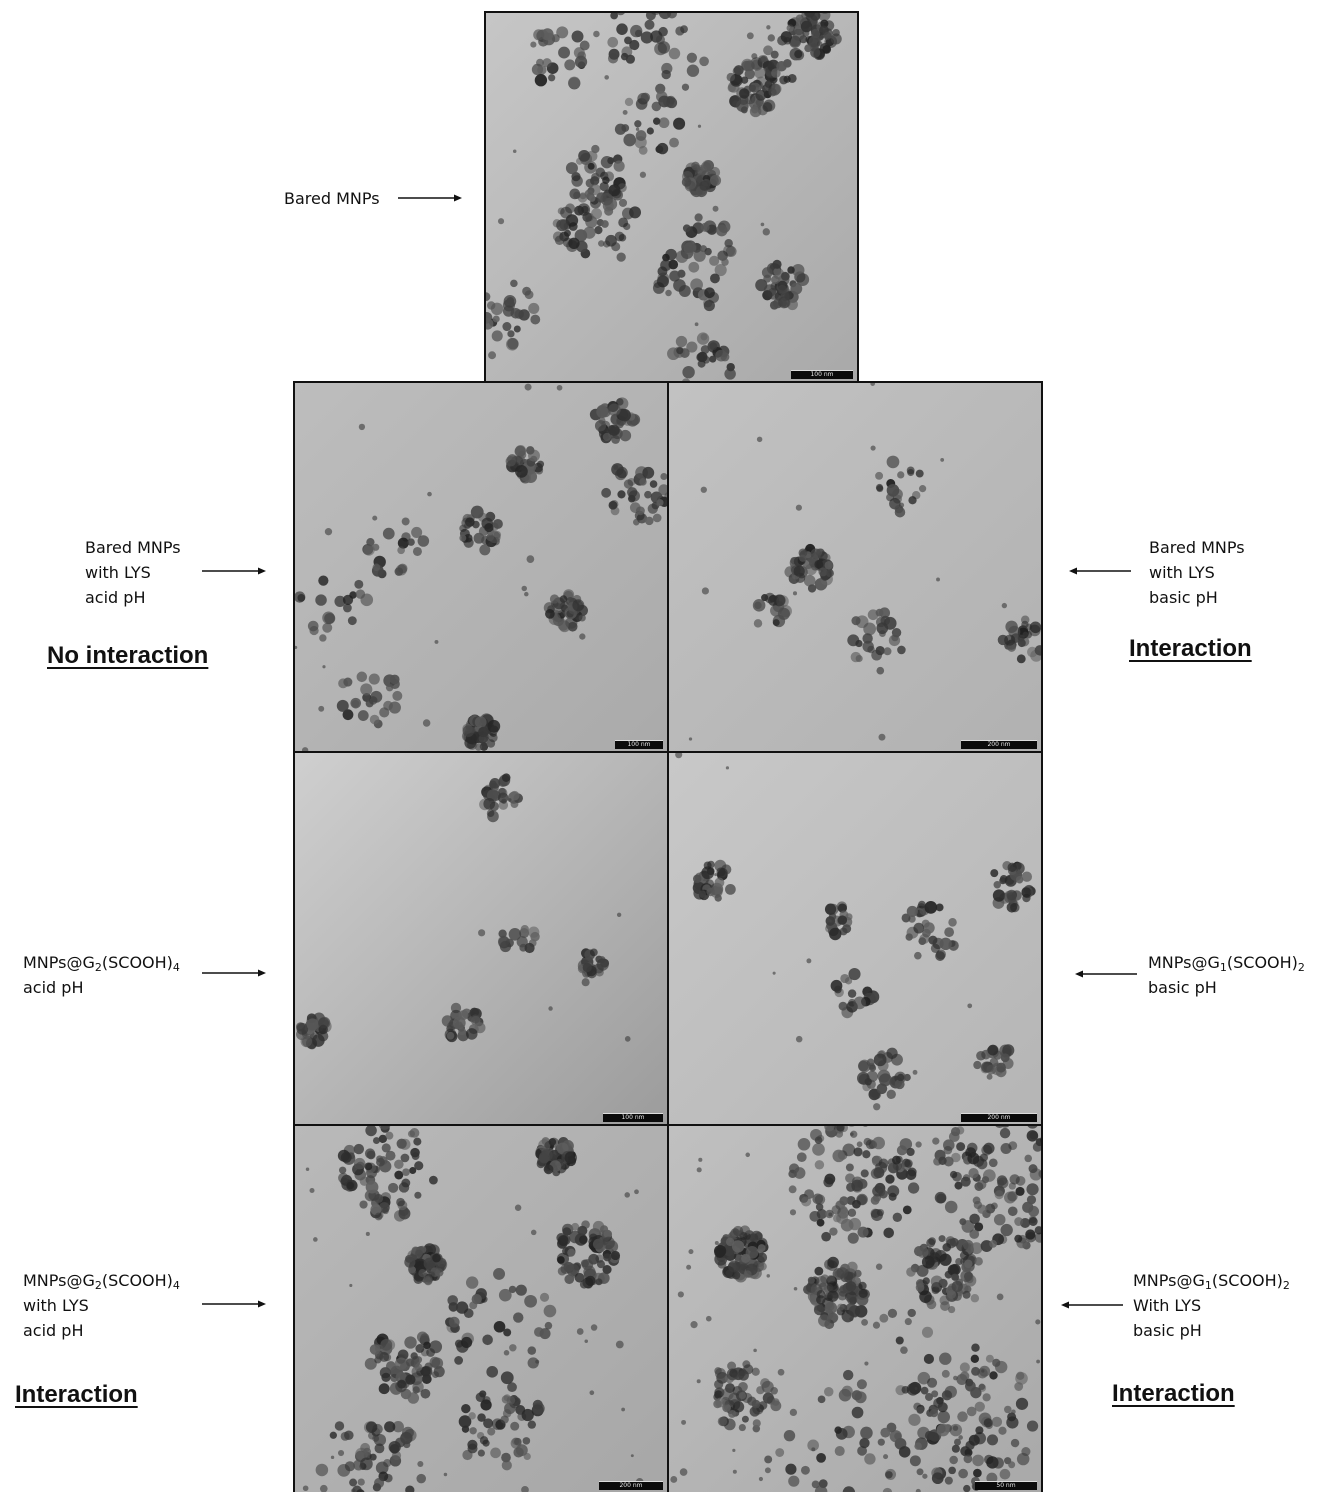  I want to click on tem-image-g2-acid, so click(481, 938).